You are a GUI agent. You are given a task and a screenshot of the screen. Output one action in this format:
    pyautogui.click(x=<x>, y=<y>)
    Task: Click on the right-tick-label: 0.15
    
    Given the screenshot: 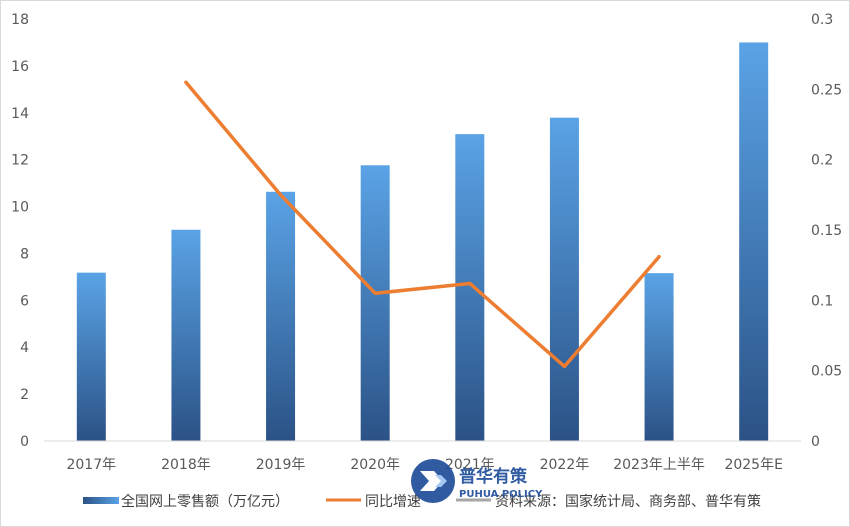 What is the action you would take?
    pyautogui.click(x=826, y=231)
    